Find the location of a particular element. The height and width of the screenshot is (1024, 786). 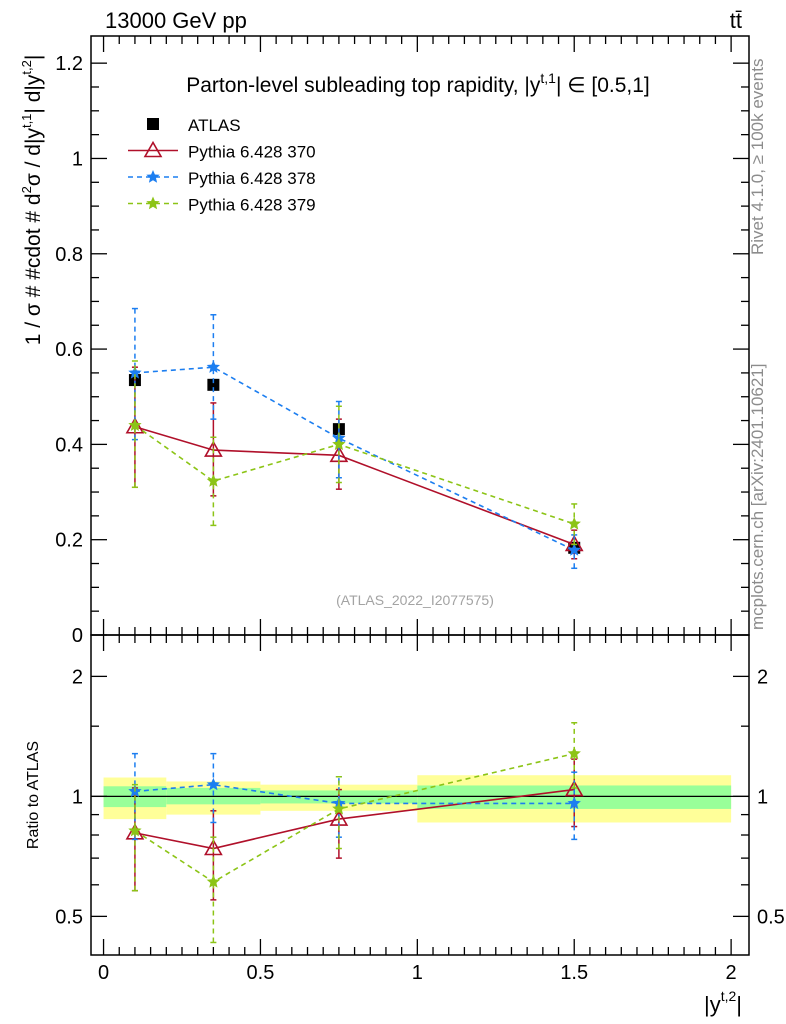

legend-label: Pythia 6.428 370 is located at coordinates (252, 152).